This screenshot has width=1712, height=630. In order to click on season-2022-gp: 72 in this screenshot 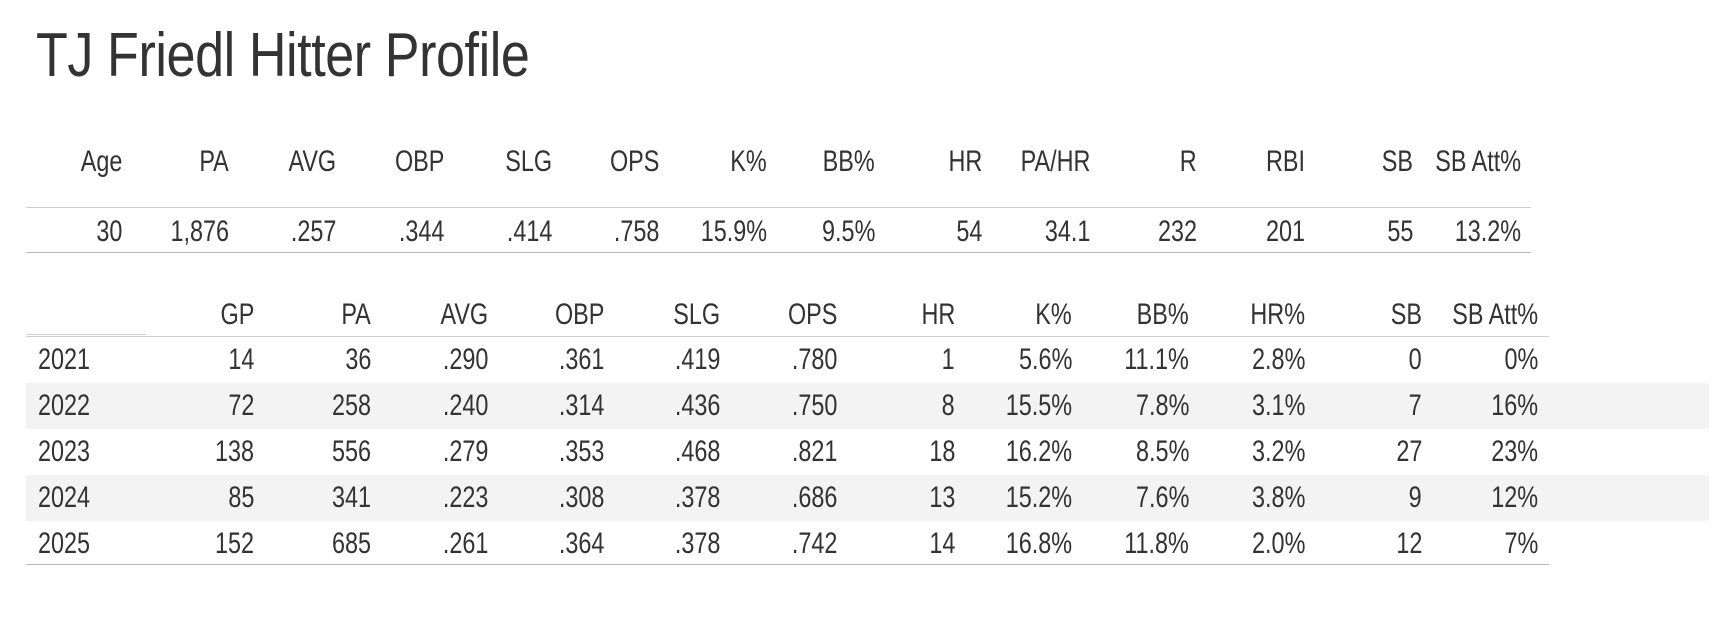, I will do `click(240, 405)`.